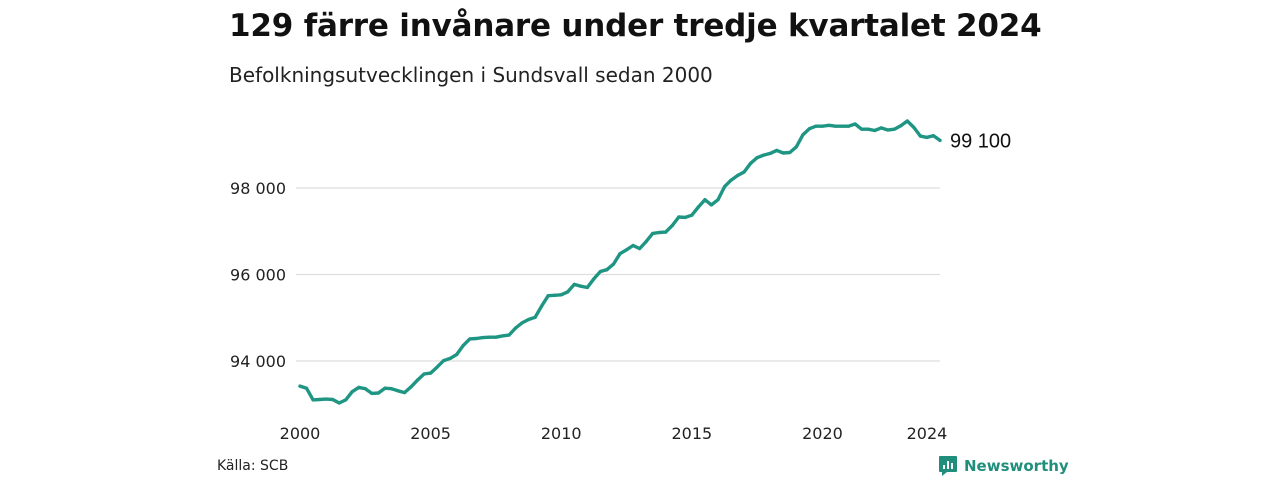 This screenshot has width=1280, height=480. I want to click on x-tick-label: 2010, so click(561, 433).